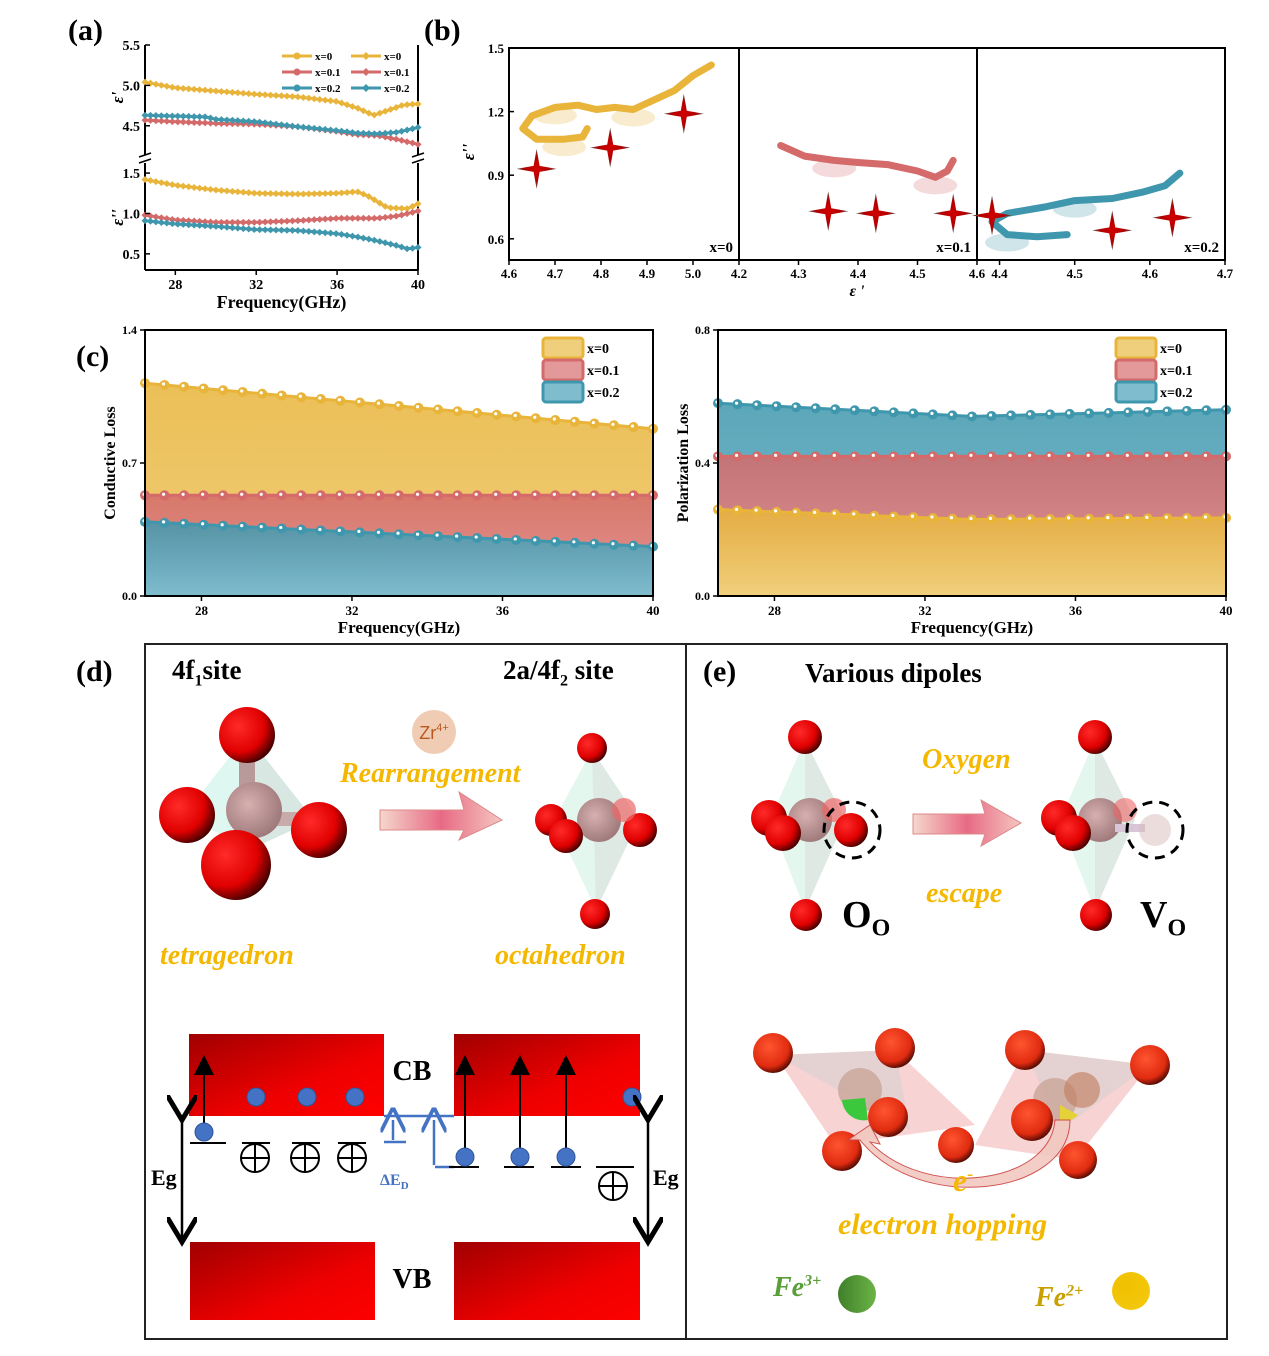 The width and height of the screenshot is (1269, 1356). What do you see at coordinates (693, 273) in the screenshot?
I see `x-tick-label: 5.0` at bounding box center [693, 273].